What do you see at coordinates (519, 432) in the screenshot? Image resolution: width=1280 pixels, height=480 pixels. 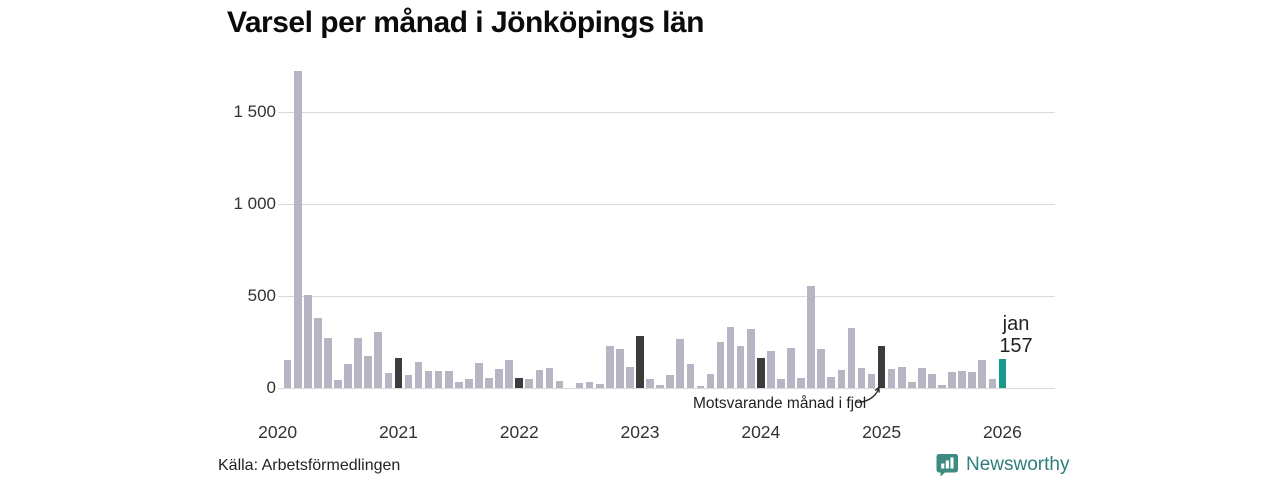 I see `x-axis-year-label: 2022` at bounding box center [519, 432].